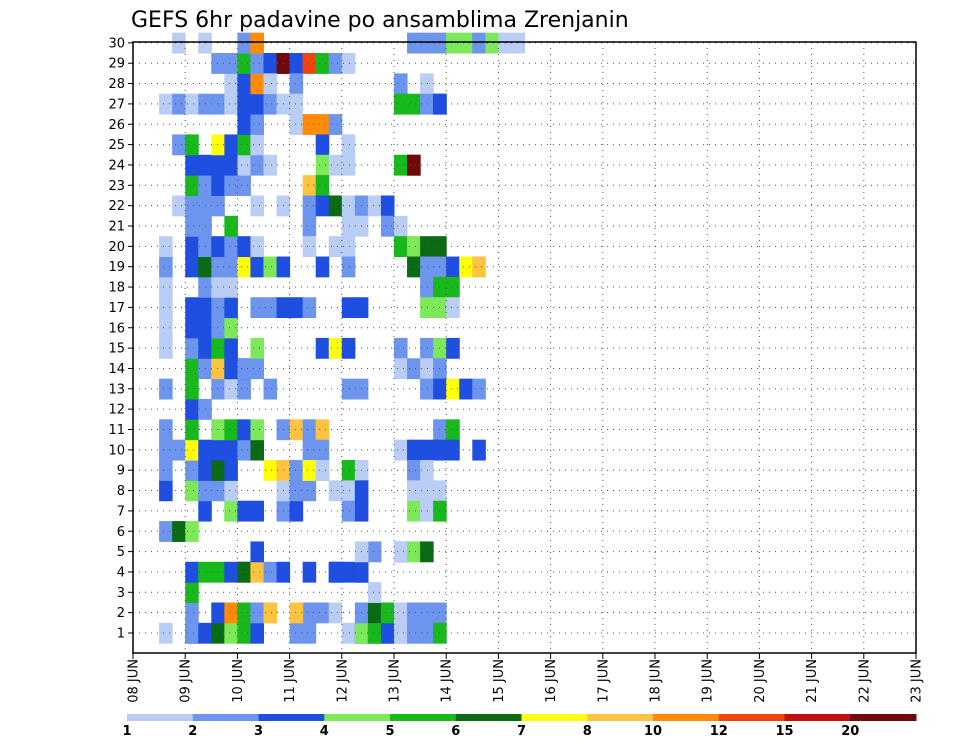  Describe the element at coordinates (121, 532) in the screenshot. I see `y-tick-label: 6` at that location.